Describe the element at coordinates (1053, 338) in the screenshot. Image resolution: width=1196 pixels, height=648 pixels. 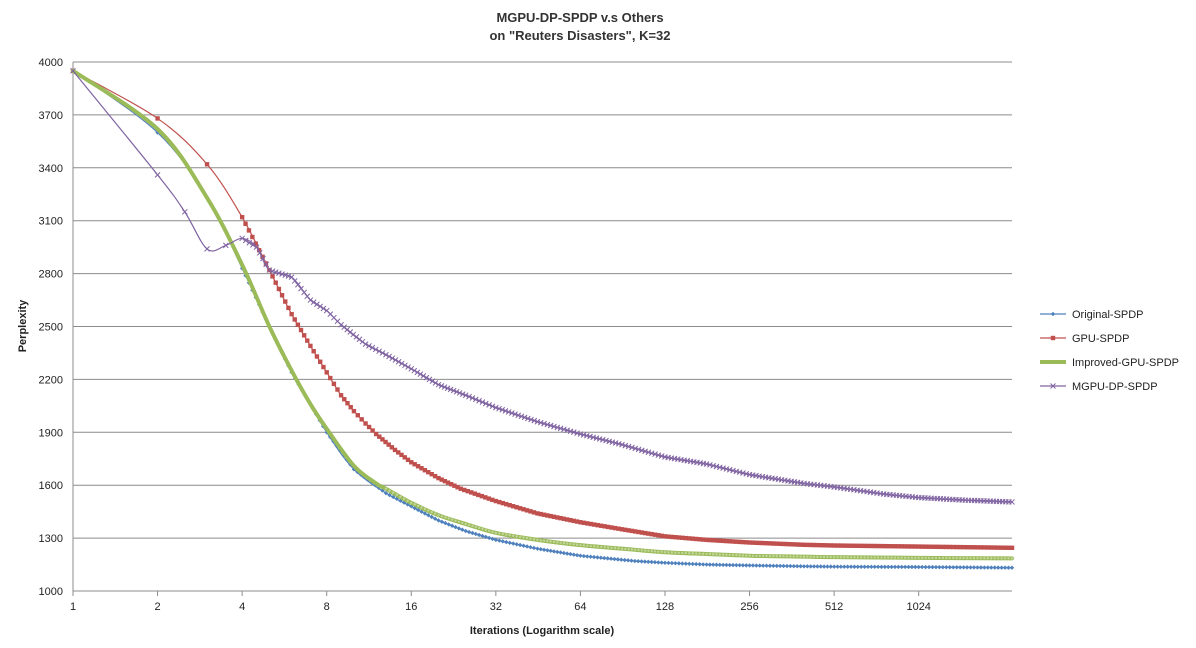
I see `legend-marker` at that location.